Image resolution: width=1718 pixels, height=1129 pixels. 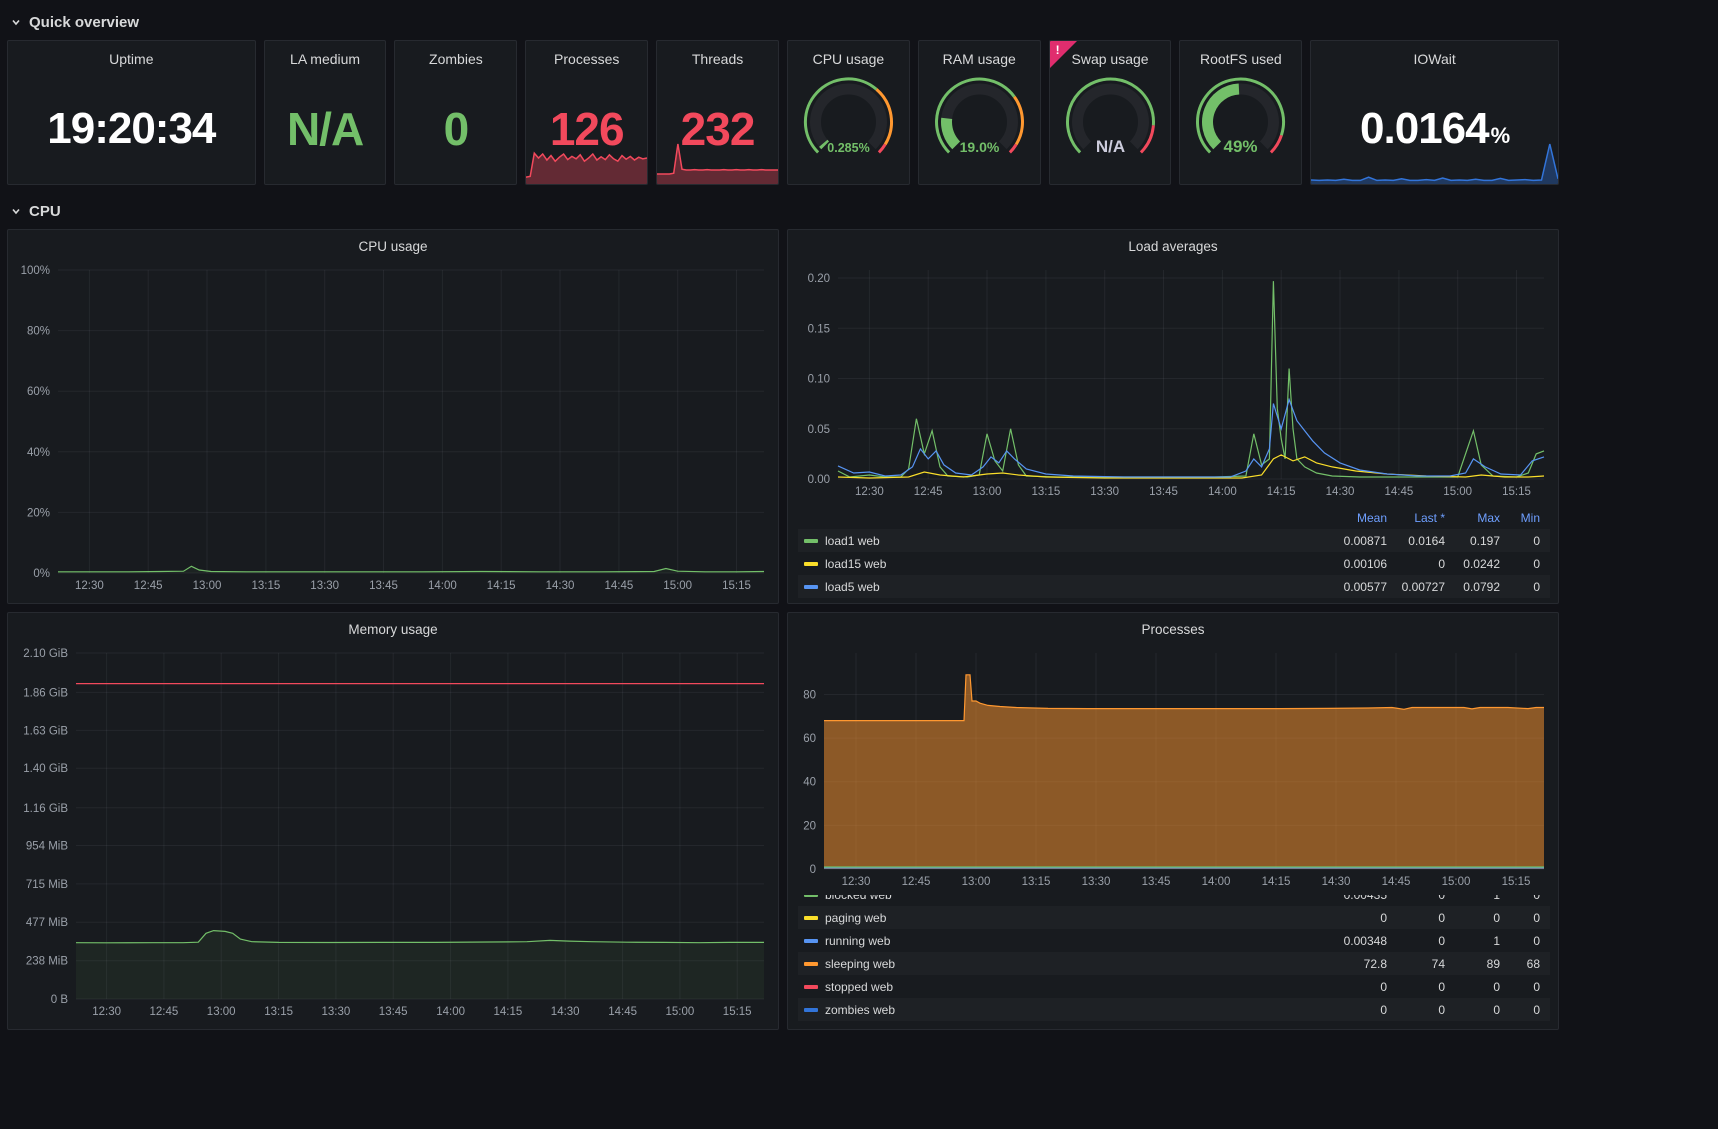 I want to click on svg-text: 13:45, so click(x=1156, y=882).